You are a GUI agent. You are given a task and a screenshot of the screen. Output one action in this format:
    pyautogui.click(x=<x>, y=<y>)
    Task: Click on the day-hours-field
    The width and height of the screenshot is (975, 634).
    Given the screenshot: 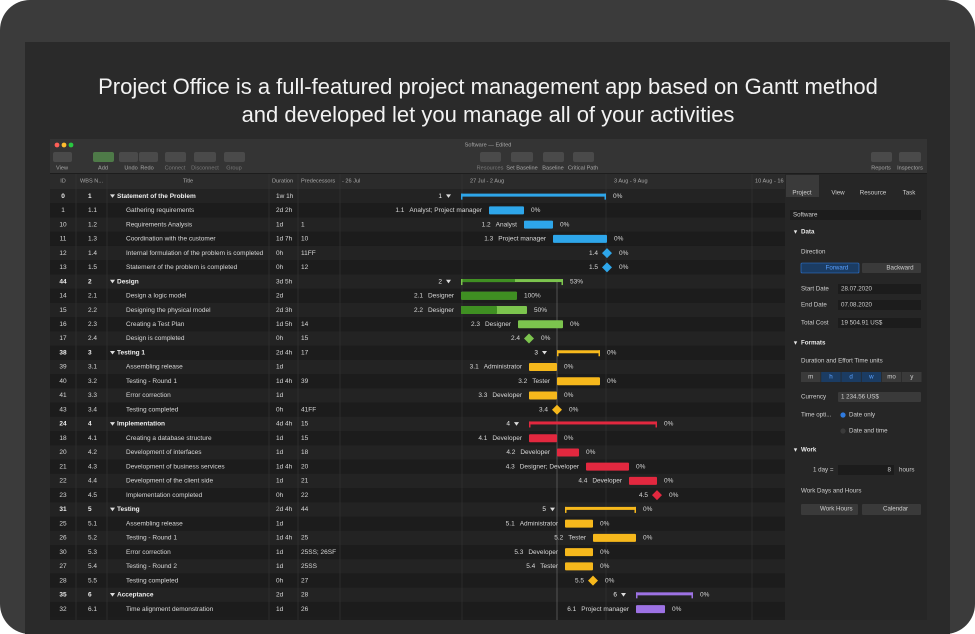 What is the action you would take?
    pyautogui.click(x=866, y=470)
    